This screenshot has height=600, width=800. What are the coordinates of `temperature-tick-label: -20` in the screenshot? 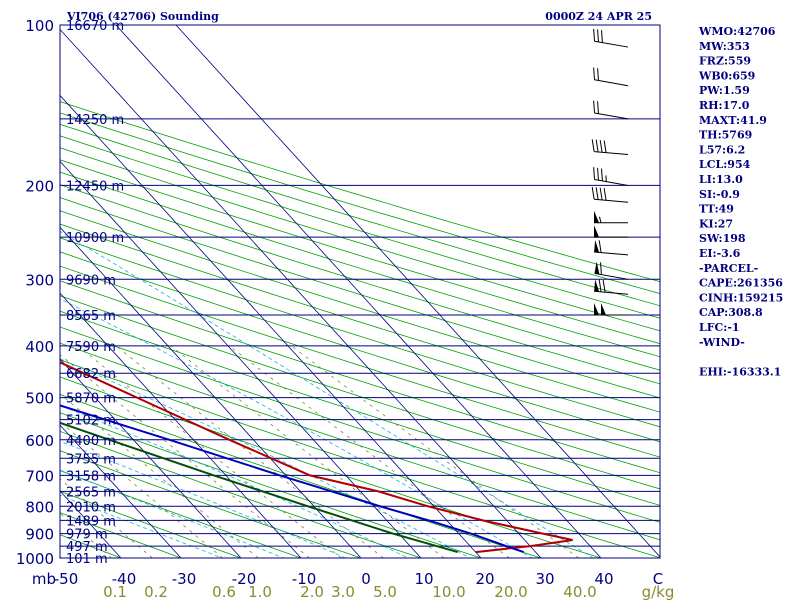 It's located at (244, 579).